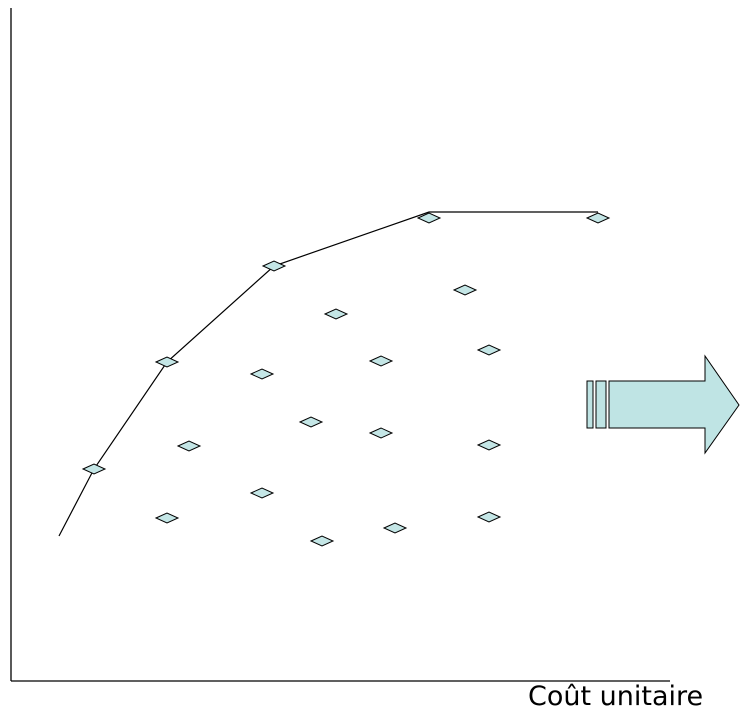 Image resolution: width=740 pixels, height=718 pixels. Describe the element at coordinates (674, 404) in the screenshot. I see `arrow-body` at that location.